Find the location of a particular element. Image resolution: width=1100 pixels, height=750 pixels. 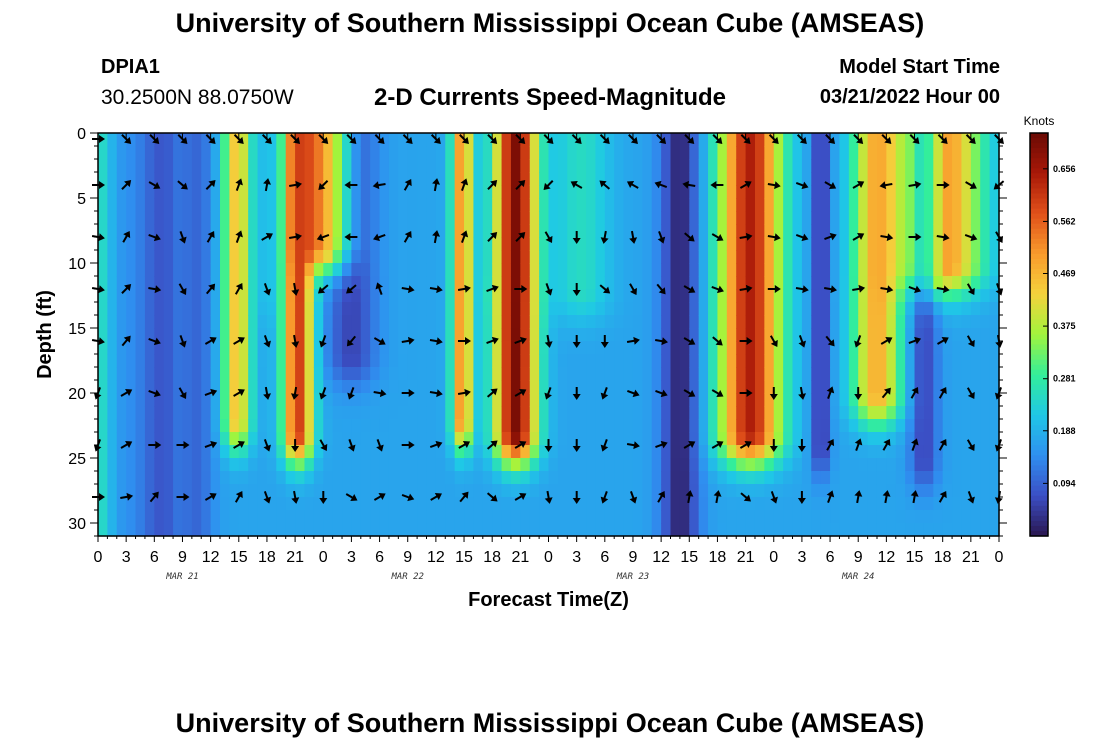

x-tick-label: 0 is located at coordinates (773, 557).